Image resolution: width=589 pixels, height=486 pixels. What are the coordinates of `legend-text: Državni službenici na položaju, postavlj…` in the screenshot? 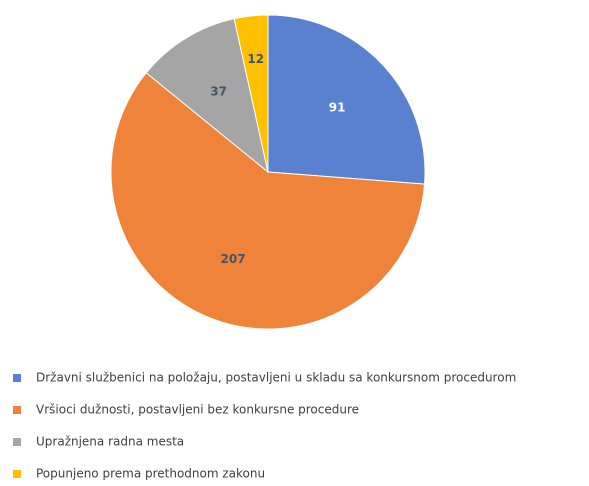 It's located at (276, 378).